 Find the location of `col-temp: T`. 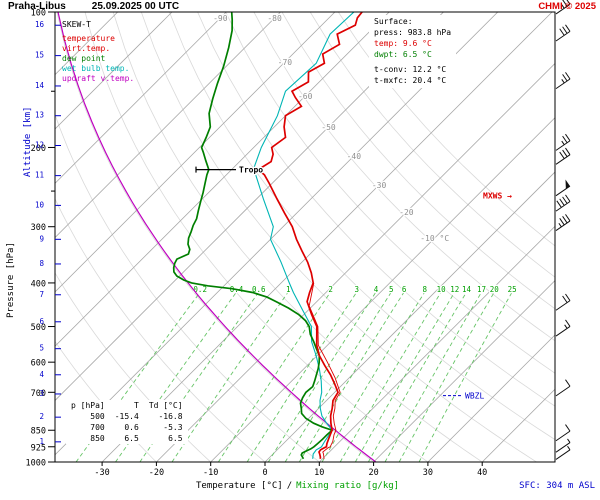

col-temp: T is located at coordinates (136, 405).